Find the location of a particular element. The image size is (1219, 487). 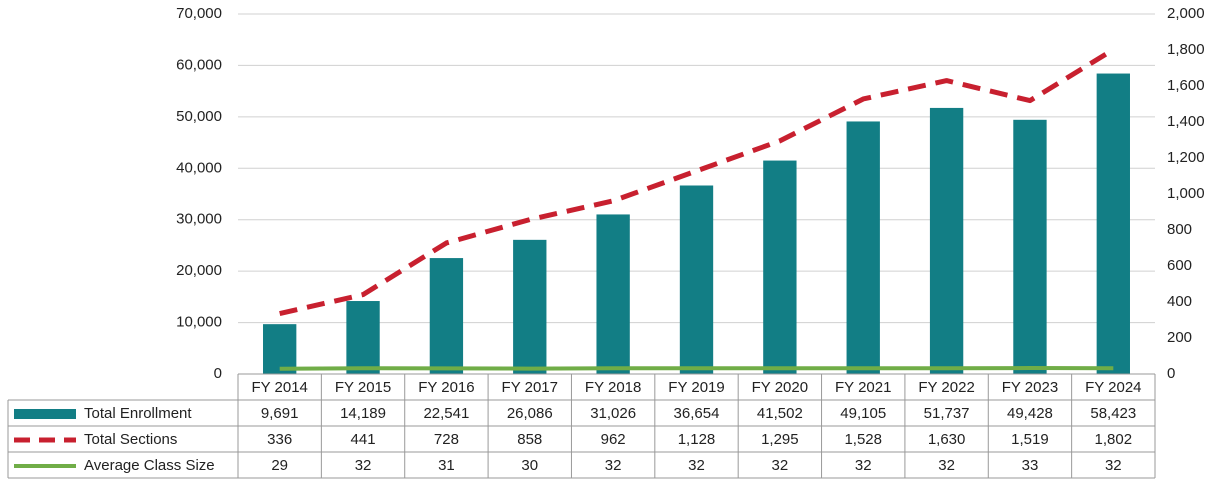

table-cell: 1,630 is located at coordinates (947, 439).